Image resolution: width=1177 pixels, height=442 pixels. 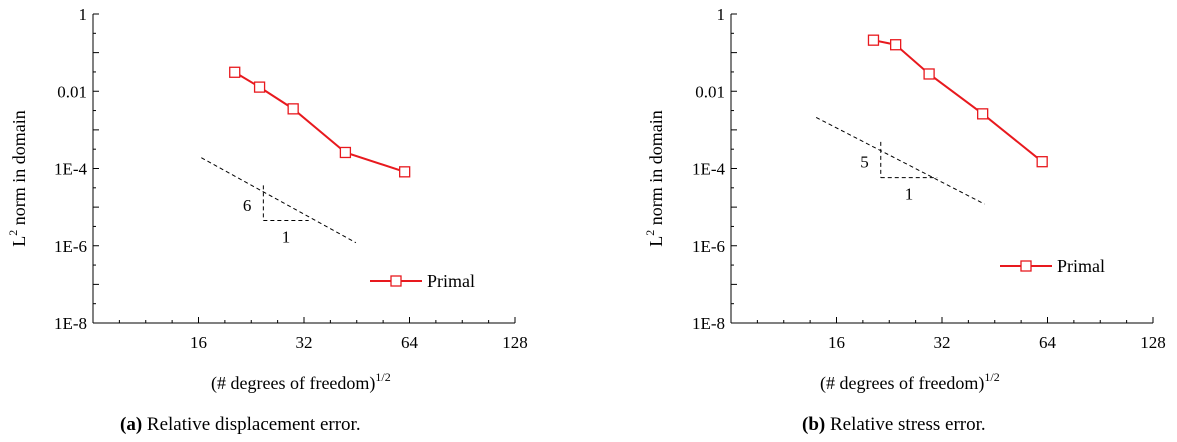 What do you see at coordinates (864, 162) in the screenshot?
I see `slope-rise-label: 5` at bounding box center [864, 162].